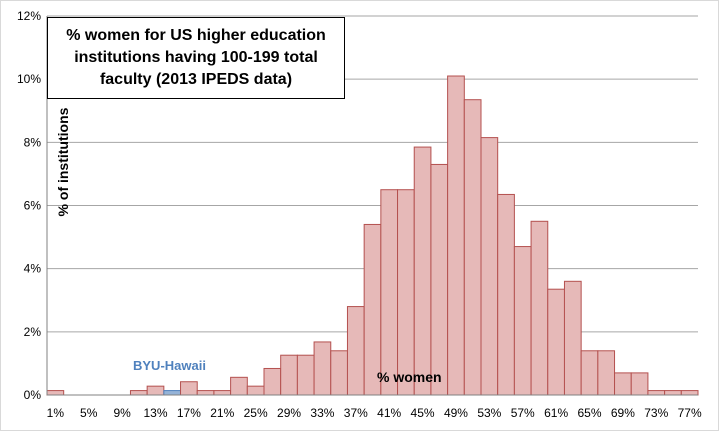 This screenshot has width=719, height=431. I want to click on y-tick-label: 8%, so click(33, 142).